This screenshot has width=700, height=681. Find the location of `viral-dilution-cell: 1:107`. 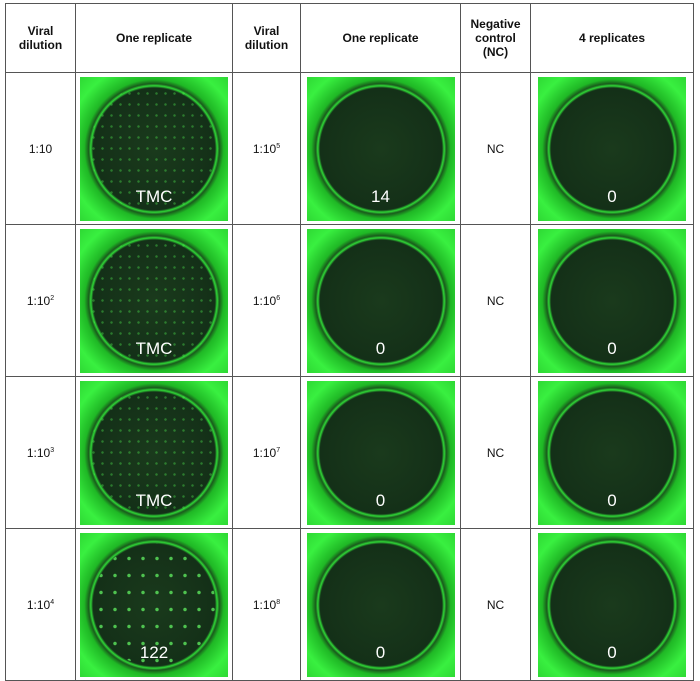

viral-dilution-cell: 1:107 is located at coordinates (266, 452).